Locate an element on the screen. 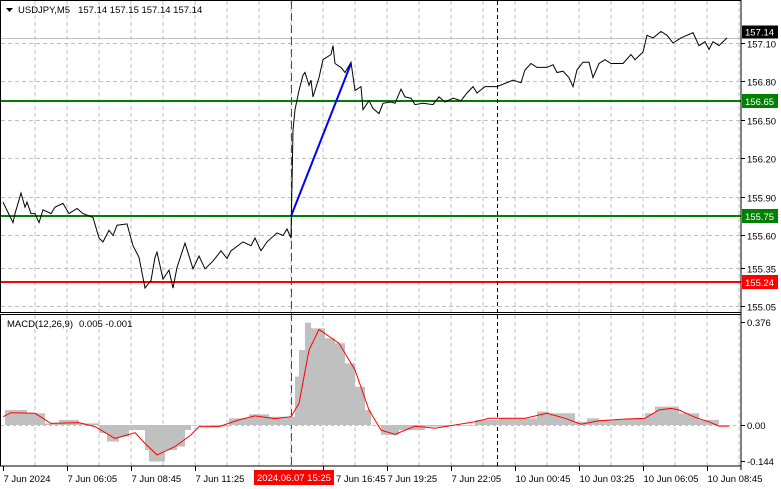 This screenshot has height=489, width=781. ohlc-values: 157.14 157.15 157.14 157.14 is located at coordinates (140, 10).